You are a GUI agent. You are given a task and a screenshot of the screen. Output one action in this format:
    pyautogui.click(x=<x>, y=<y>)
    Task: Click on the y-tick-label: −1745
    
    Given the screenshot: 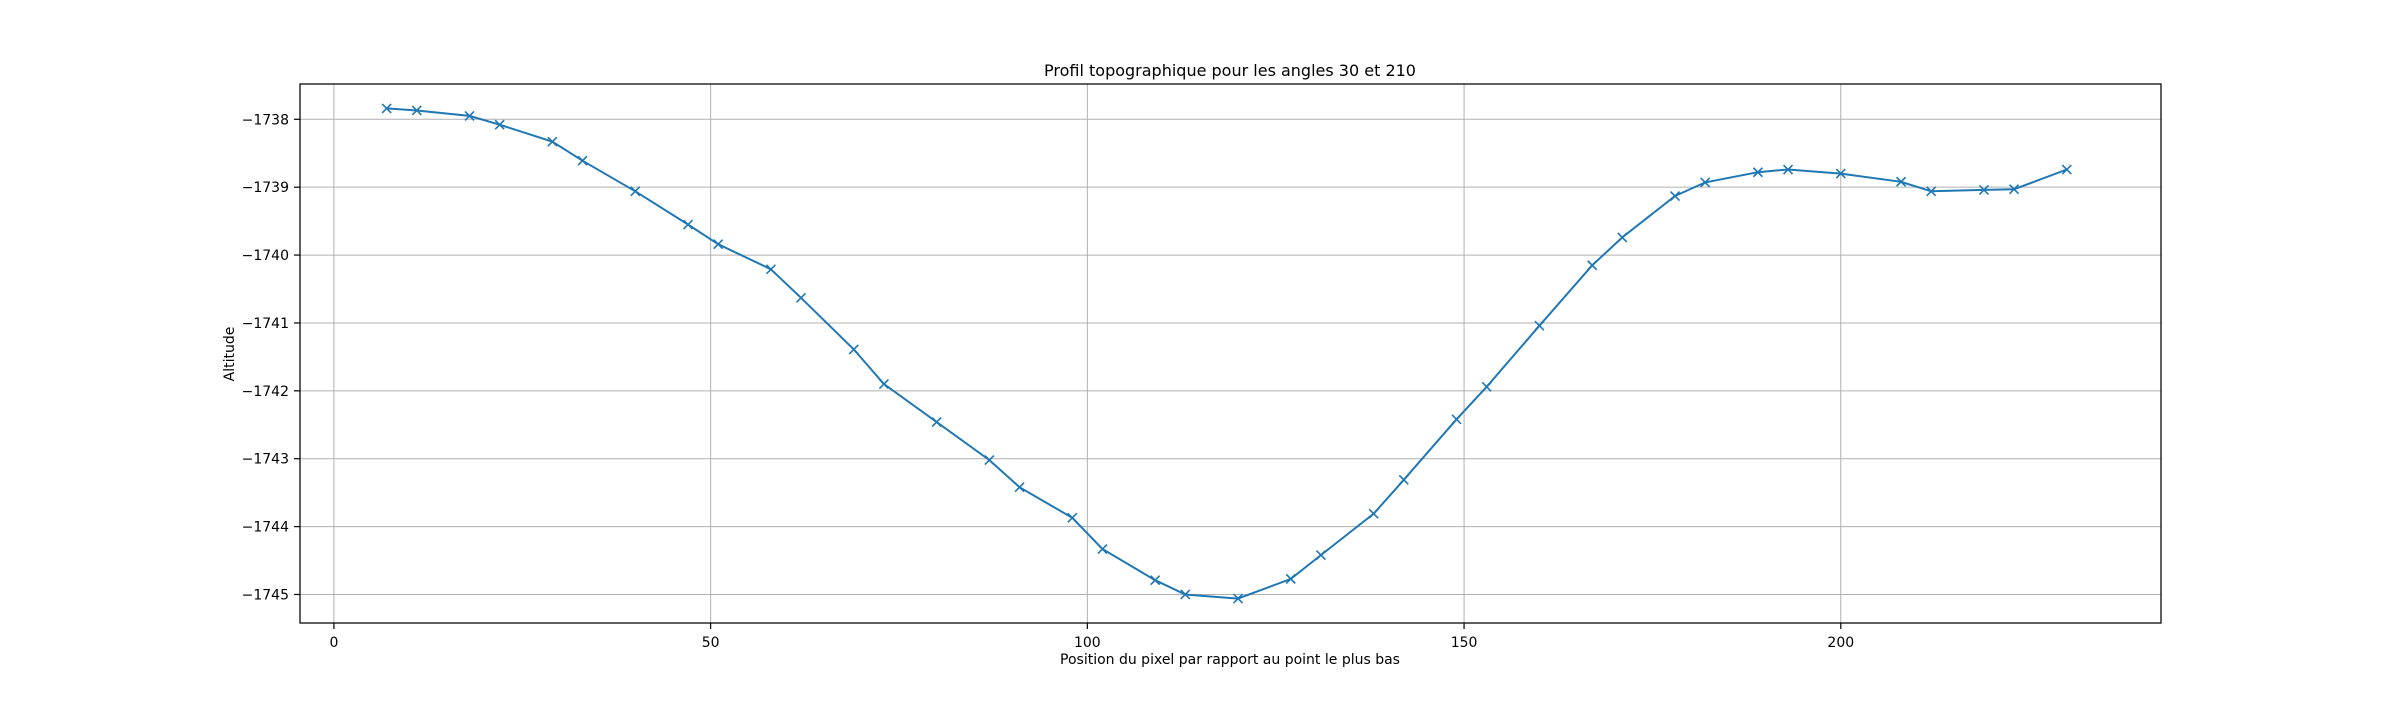 What is the action you would take?
    pyautogui.click(x=265, y=595)
    